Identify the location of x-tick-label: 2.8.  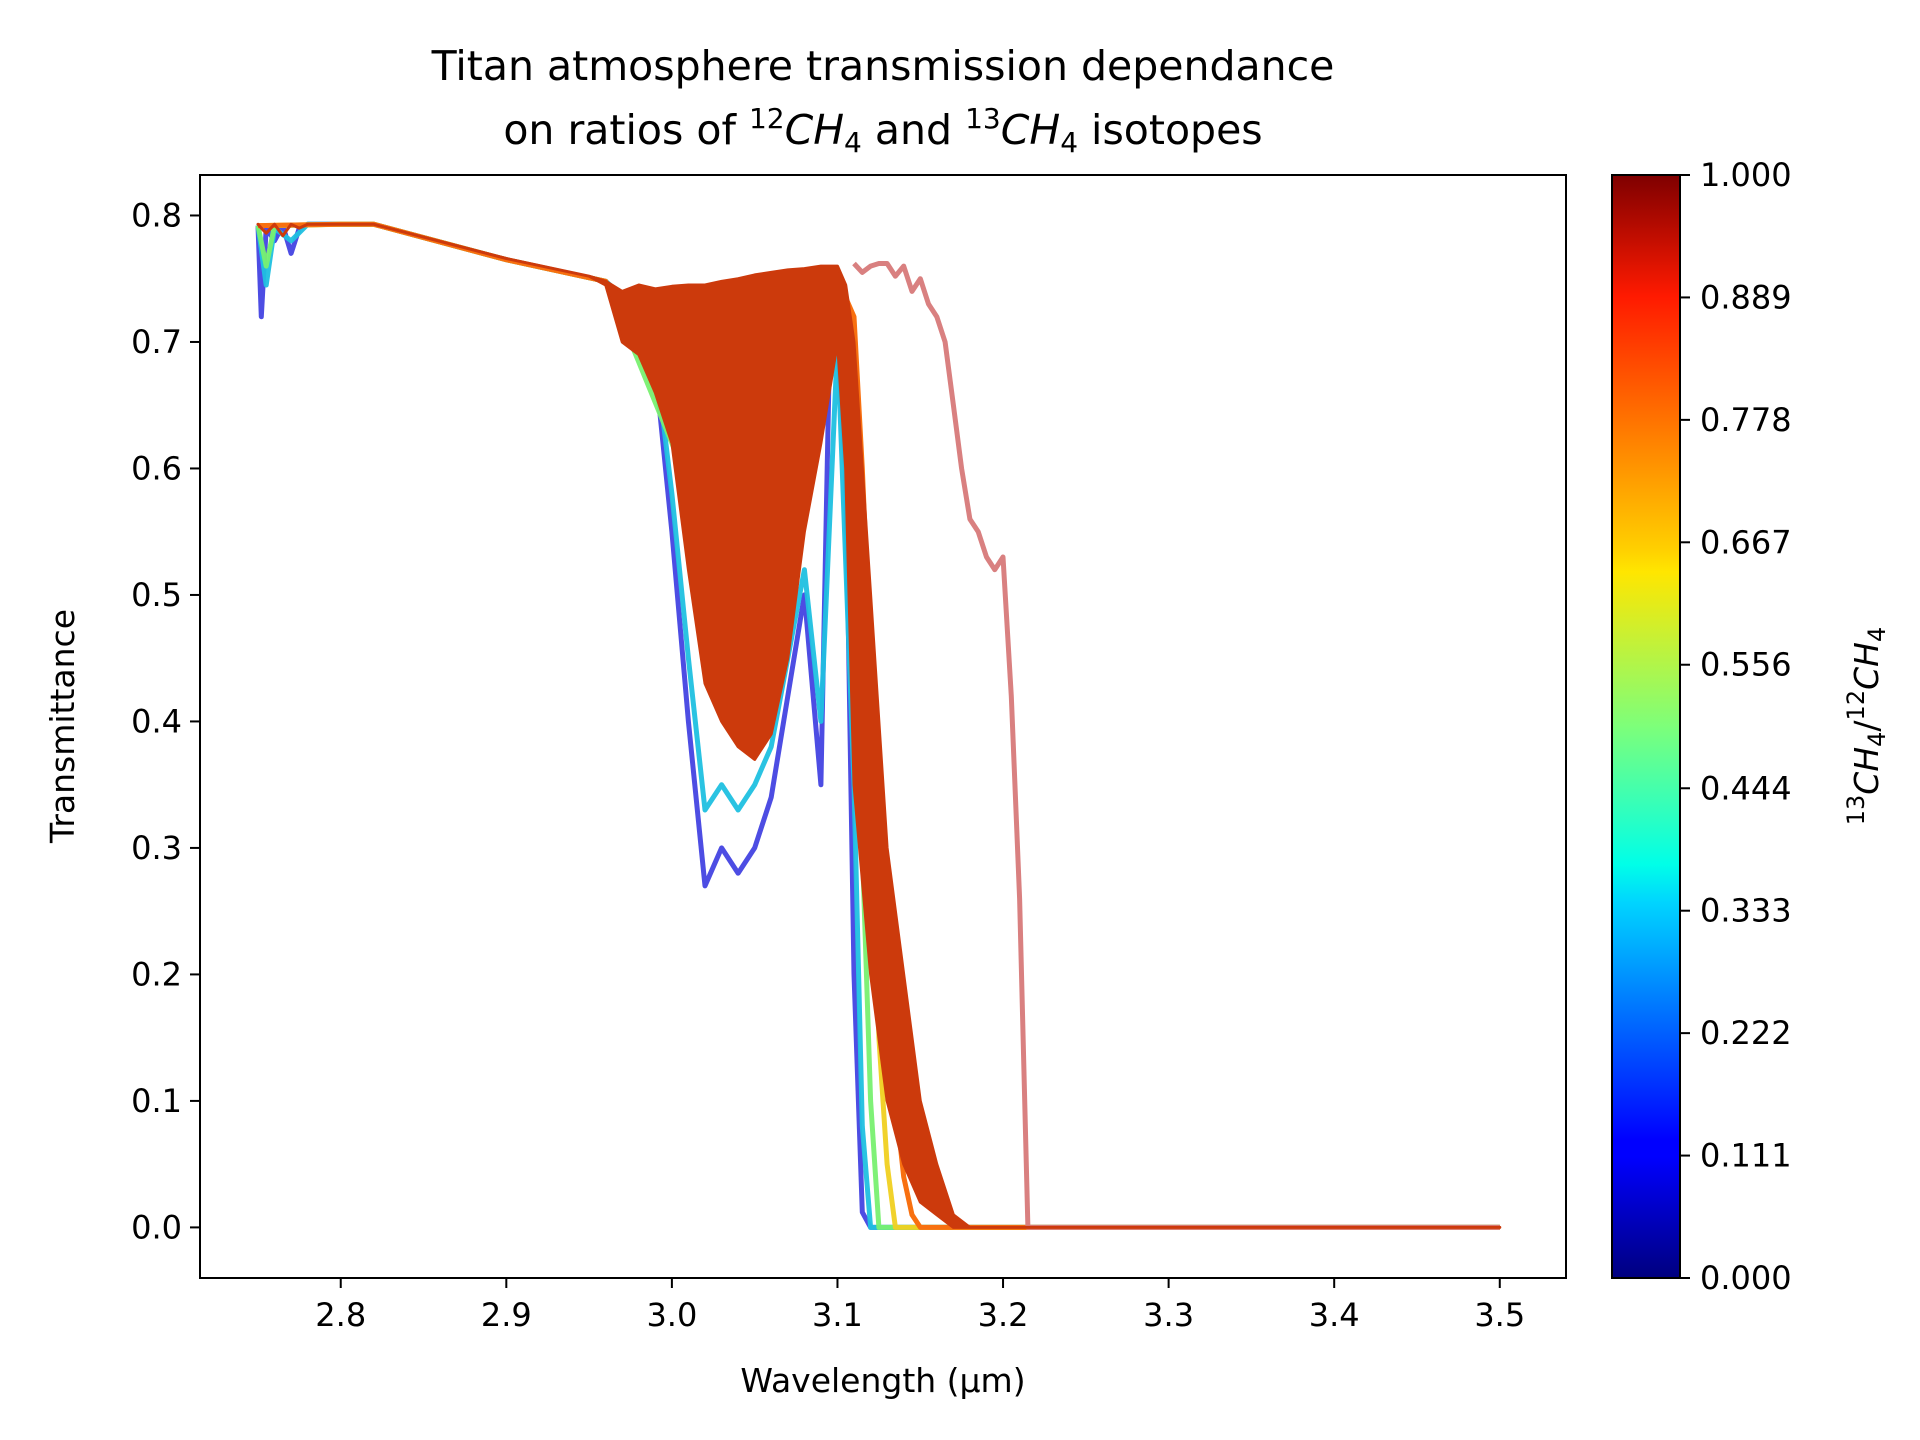
(340, 1315).